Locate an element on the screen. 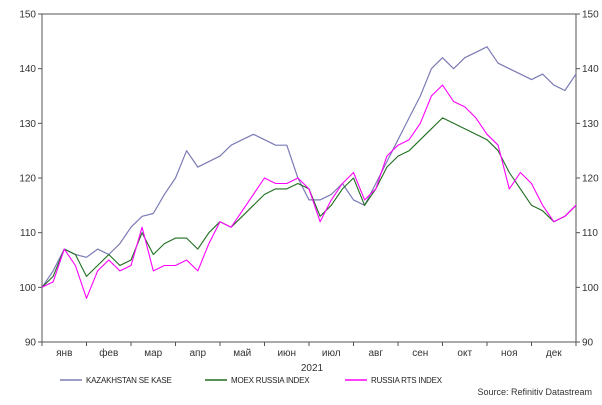 This screenshot has height=405, width=602. legend-label-1: KAZAKHSTAN SE KASE is located at coordinates (129, 380).